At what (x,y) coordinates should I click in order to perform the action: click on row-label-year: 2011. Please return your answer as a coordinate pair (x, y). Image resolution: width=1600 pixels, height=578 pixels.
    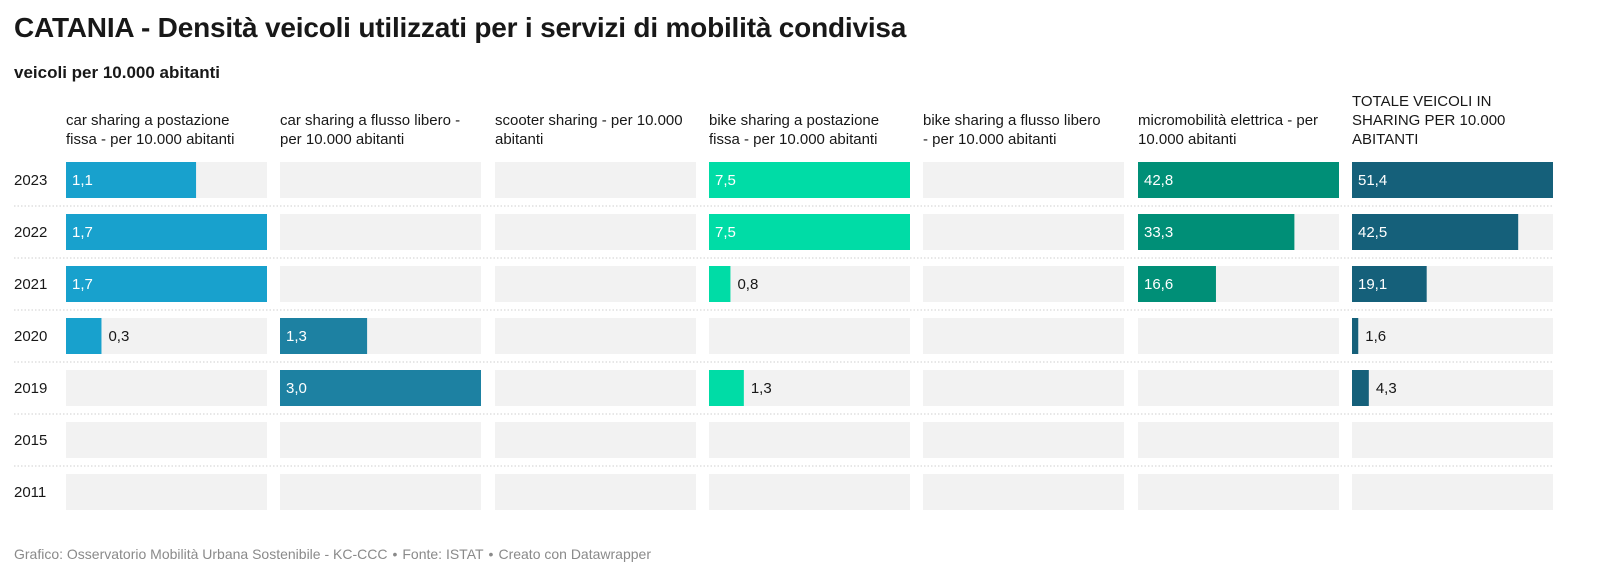
    Looking at the image, I should click on (30, 492).